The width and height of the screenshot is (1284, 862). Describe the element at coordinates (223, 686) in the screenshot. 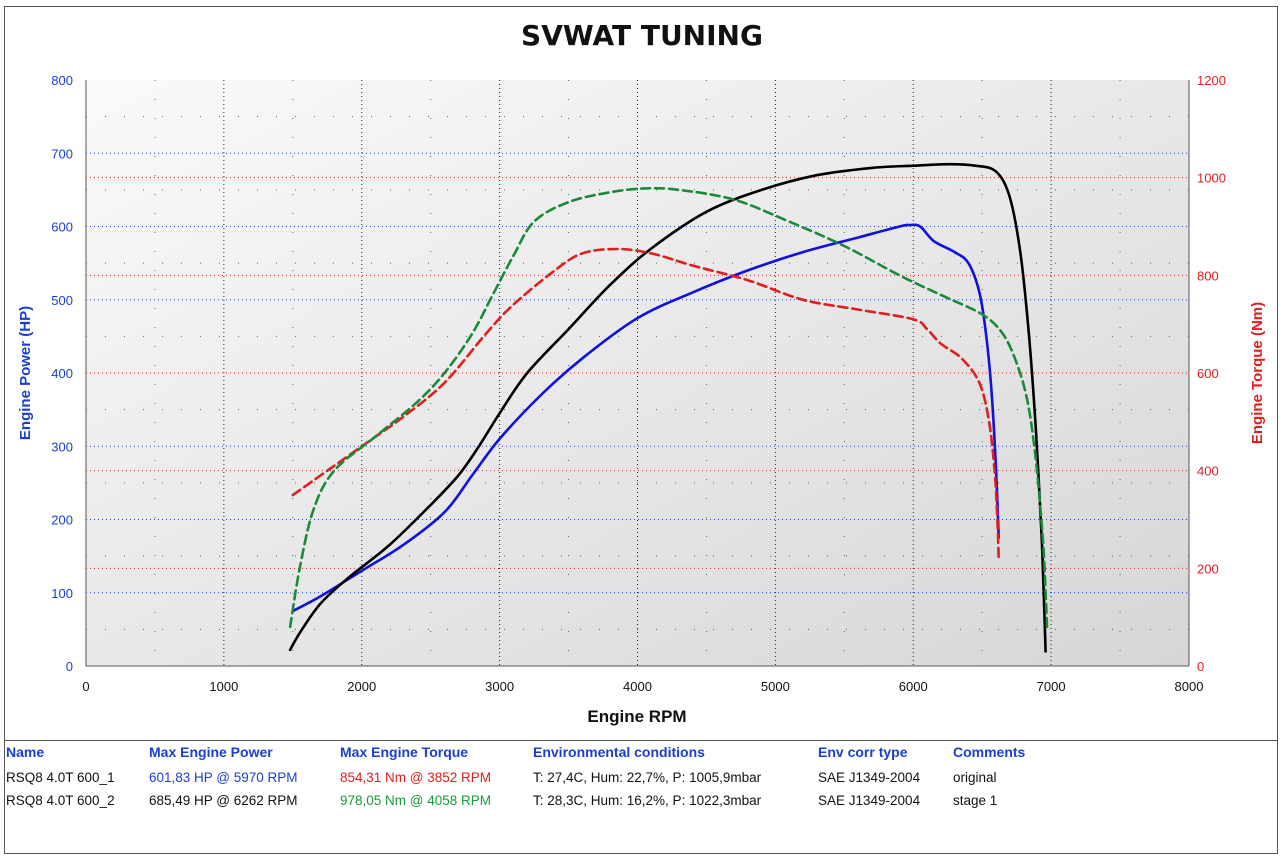

I see `x-tick-label: 1000` at that location.